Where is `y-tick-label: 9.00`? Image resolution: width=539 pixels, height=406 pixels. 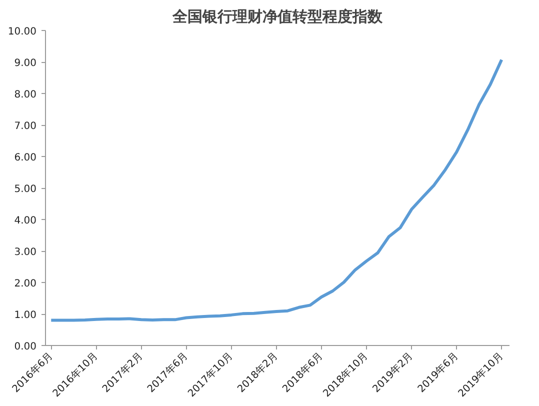 y-tick-label: 9.00 is located at coordinates (25, 63).